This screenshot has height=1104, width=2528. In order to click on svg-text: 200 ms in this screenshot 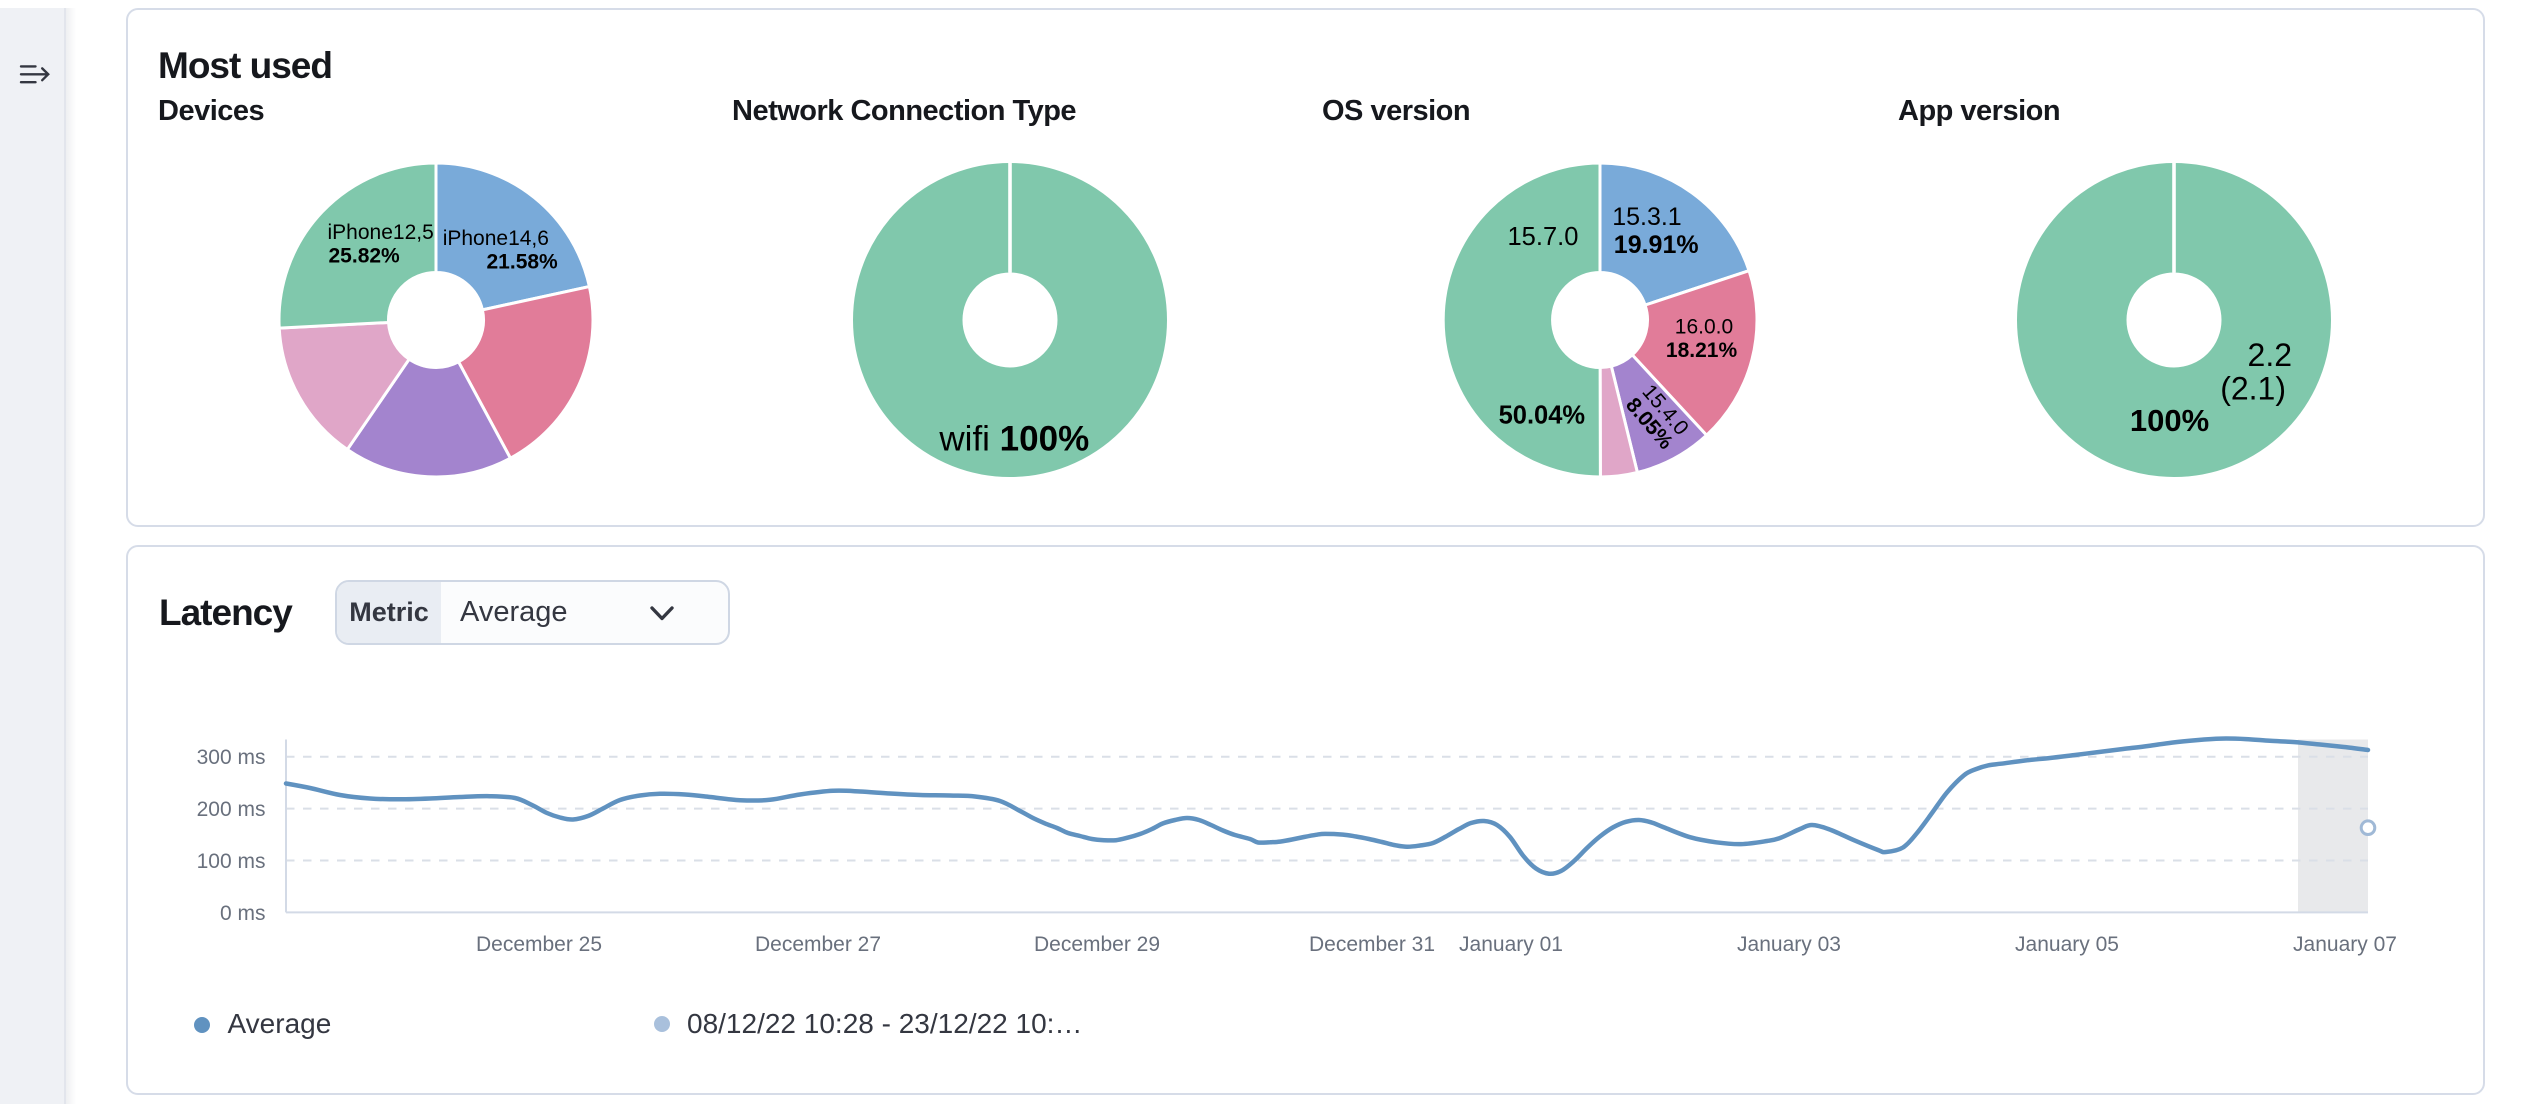, I will do `click(231, 809)`.